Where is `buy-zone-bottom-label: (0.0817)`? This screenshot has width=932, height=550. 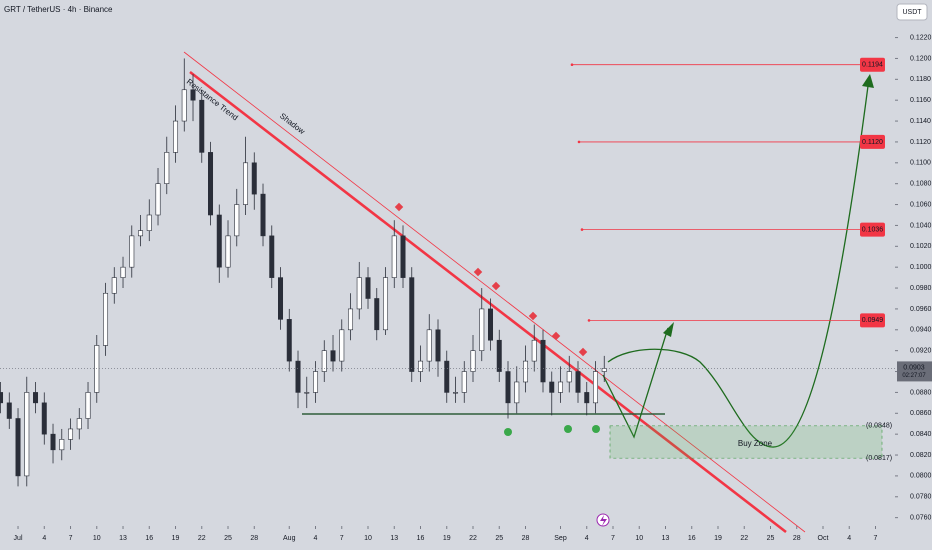 buy-zone-bottom-label: (0.0817) is located at coordinates (879, 458).